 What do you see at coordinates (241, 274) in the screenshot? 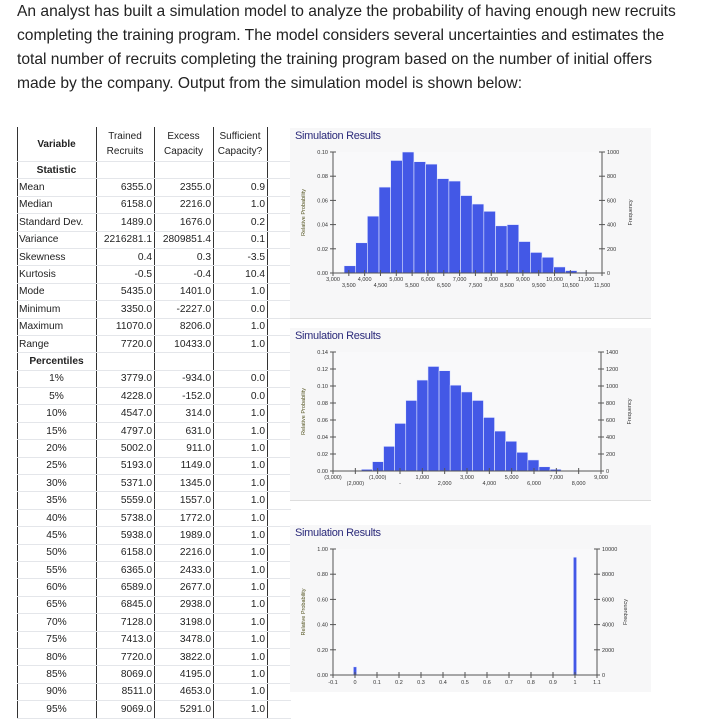
I see `stat-value: 10.4` at bounding box center [241, 274].